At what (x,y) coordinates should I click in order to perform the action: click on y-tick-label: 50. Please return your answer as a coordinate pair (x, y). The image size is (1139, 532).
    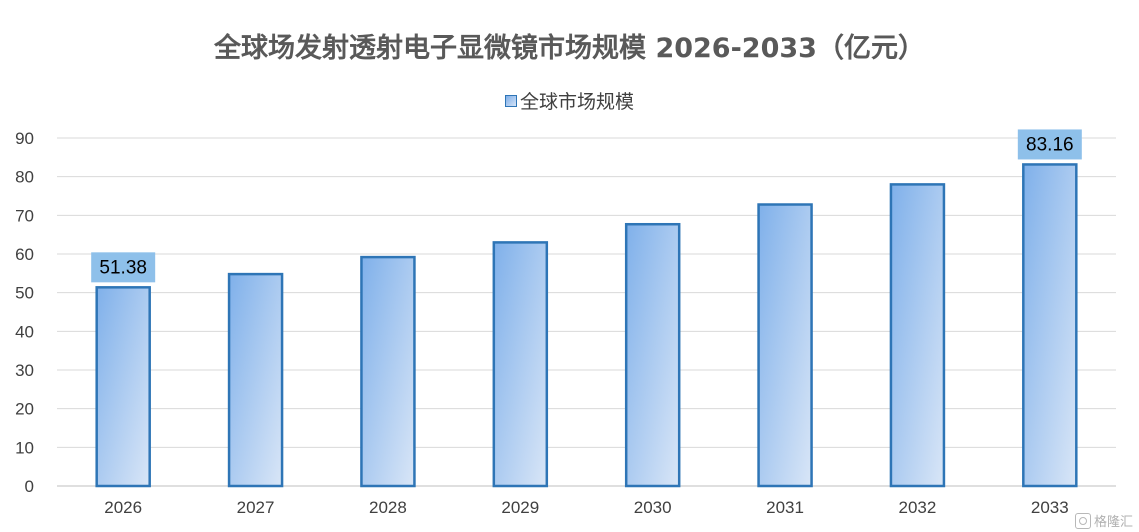
    Looking at the image, I should click on (24, 293).